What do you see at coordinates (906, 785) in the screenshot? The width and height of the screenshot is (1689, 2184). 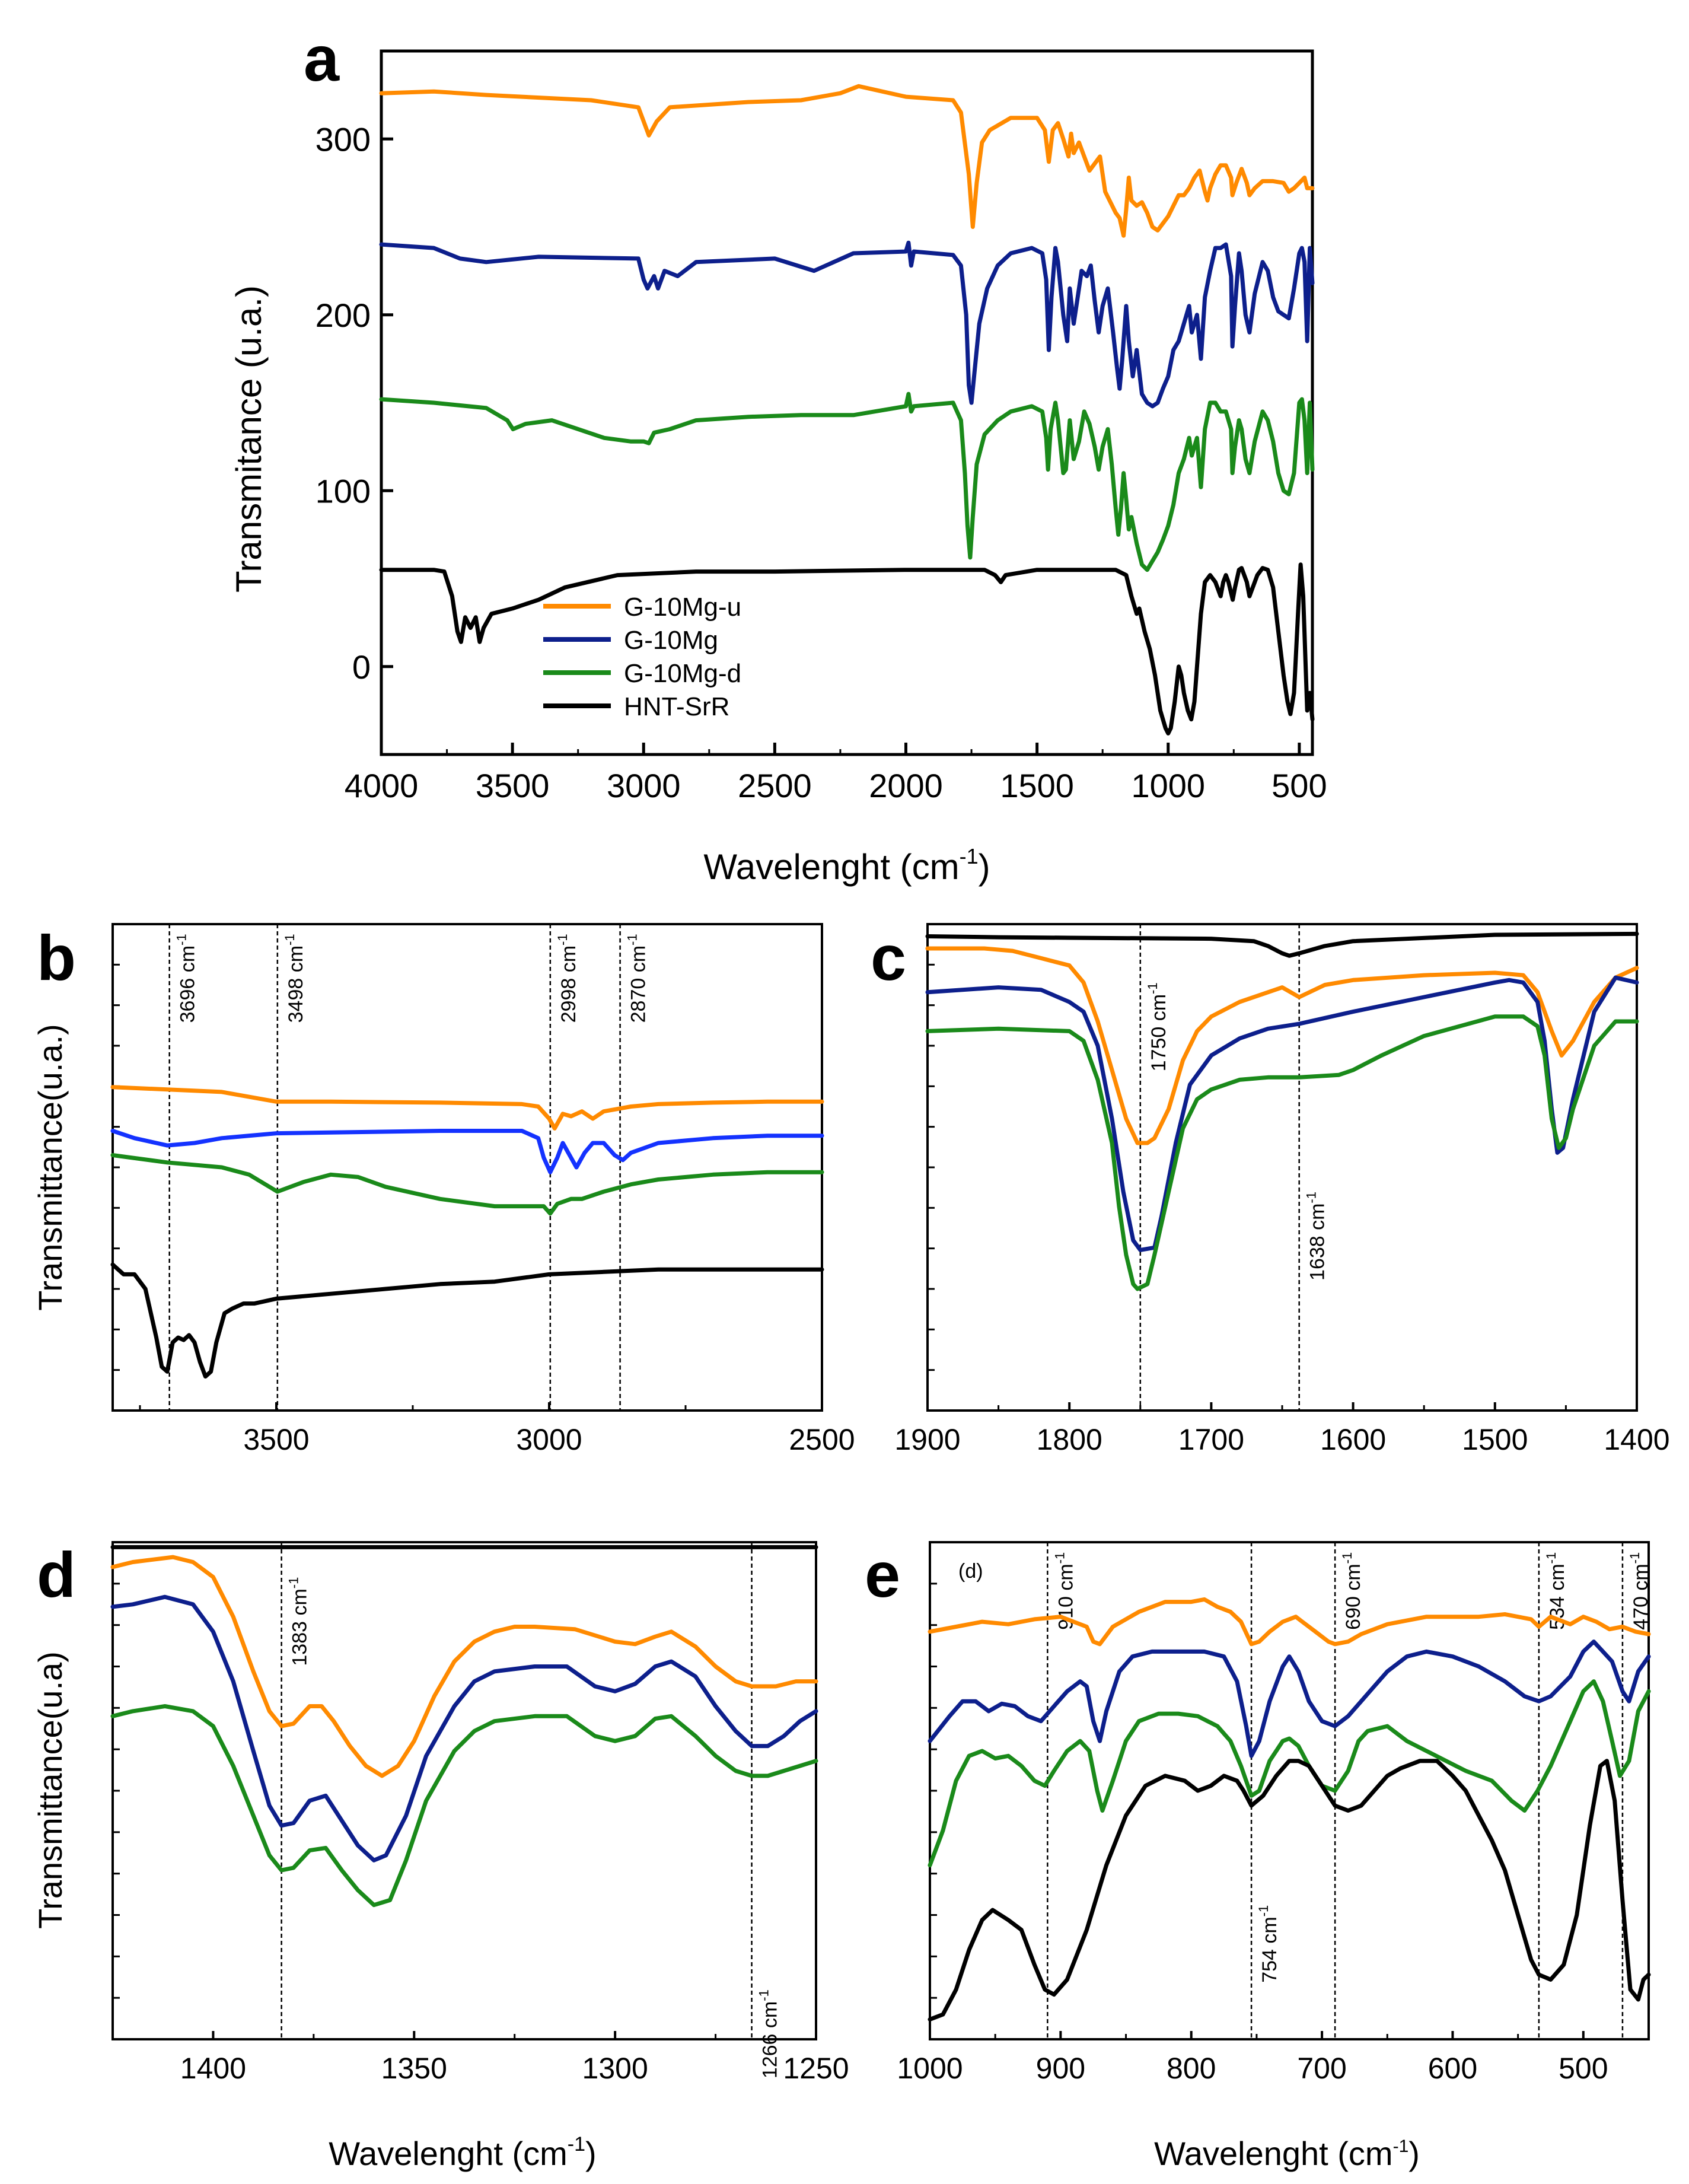 I see `x-tick-label: 2000` at bounding box center [906, 785].